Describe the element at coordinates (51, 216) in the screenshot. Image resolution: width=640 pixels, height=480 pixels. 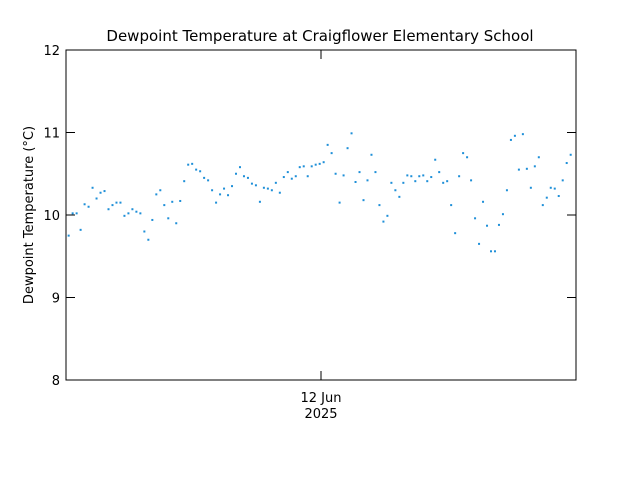
I see `y-tick-label: 10` at that location.